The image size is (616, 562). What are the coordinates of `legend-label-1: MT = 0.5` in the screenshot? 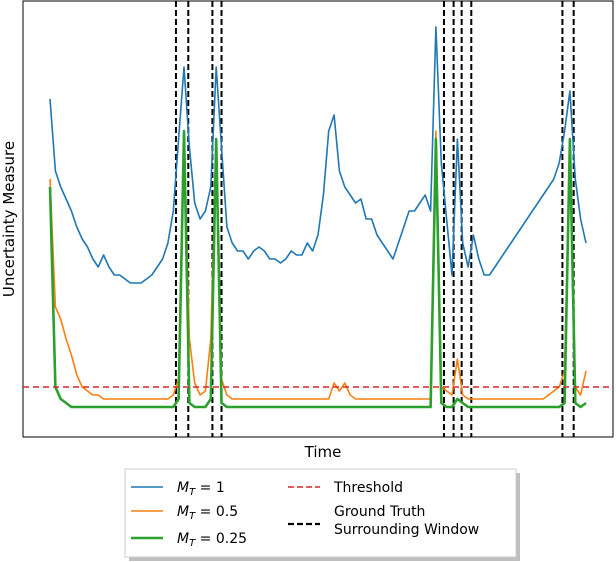 It's located at (207, 513).